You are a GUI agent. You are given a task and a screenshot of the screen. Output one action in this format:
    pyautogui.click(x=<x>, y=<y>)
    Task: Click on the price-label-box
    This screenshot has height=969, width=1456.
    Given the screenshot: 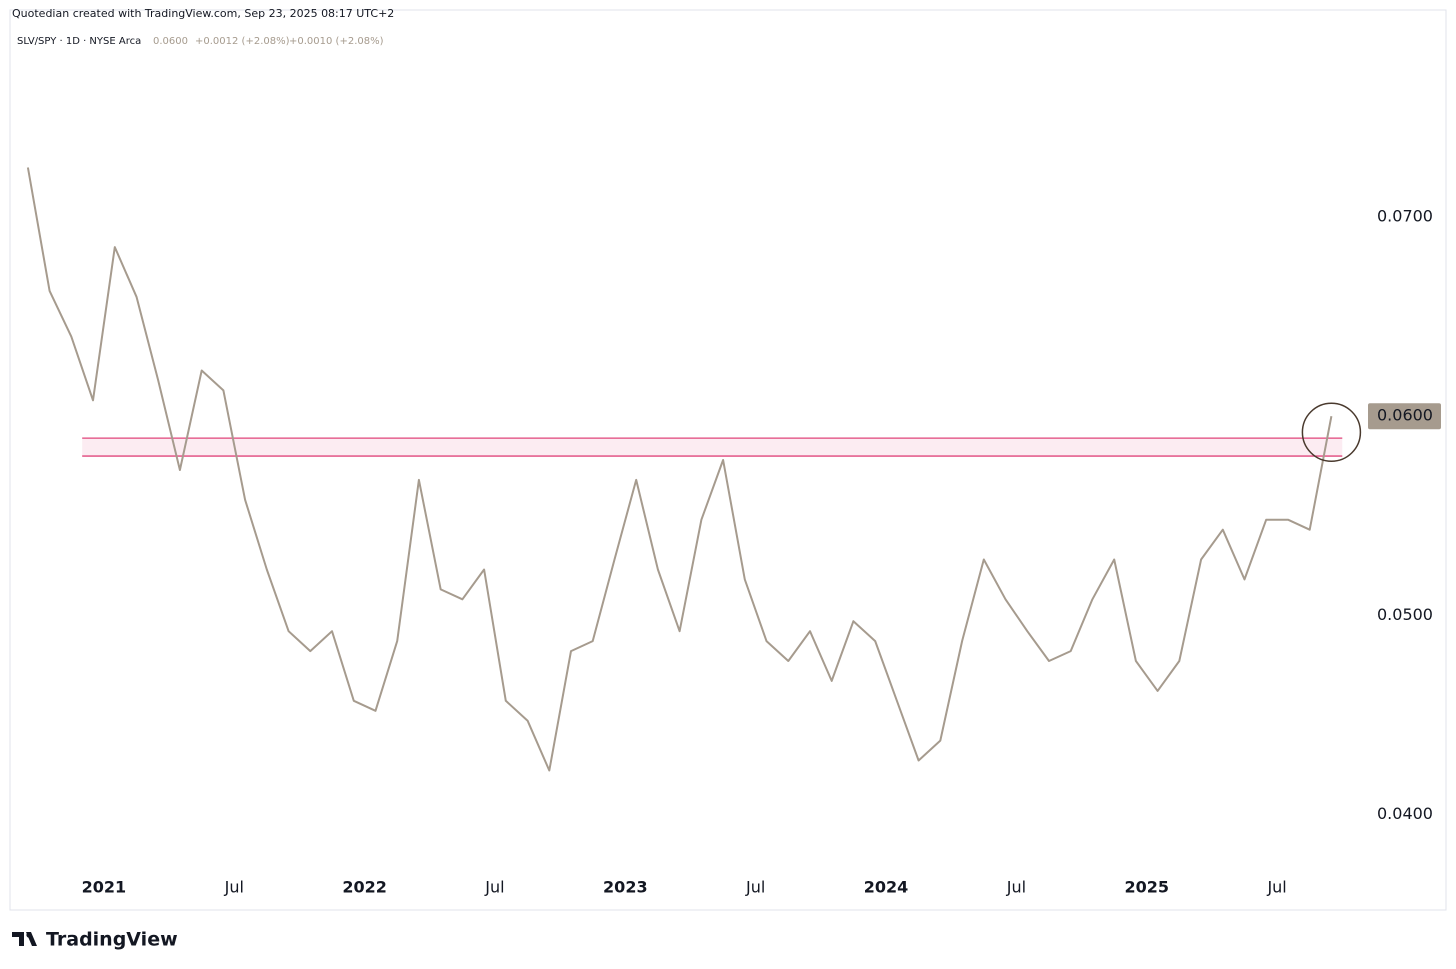 What is the action you would take?
    pyautogui.click(x=1404, y=416)
    